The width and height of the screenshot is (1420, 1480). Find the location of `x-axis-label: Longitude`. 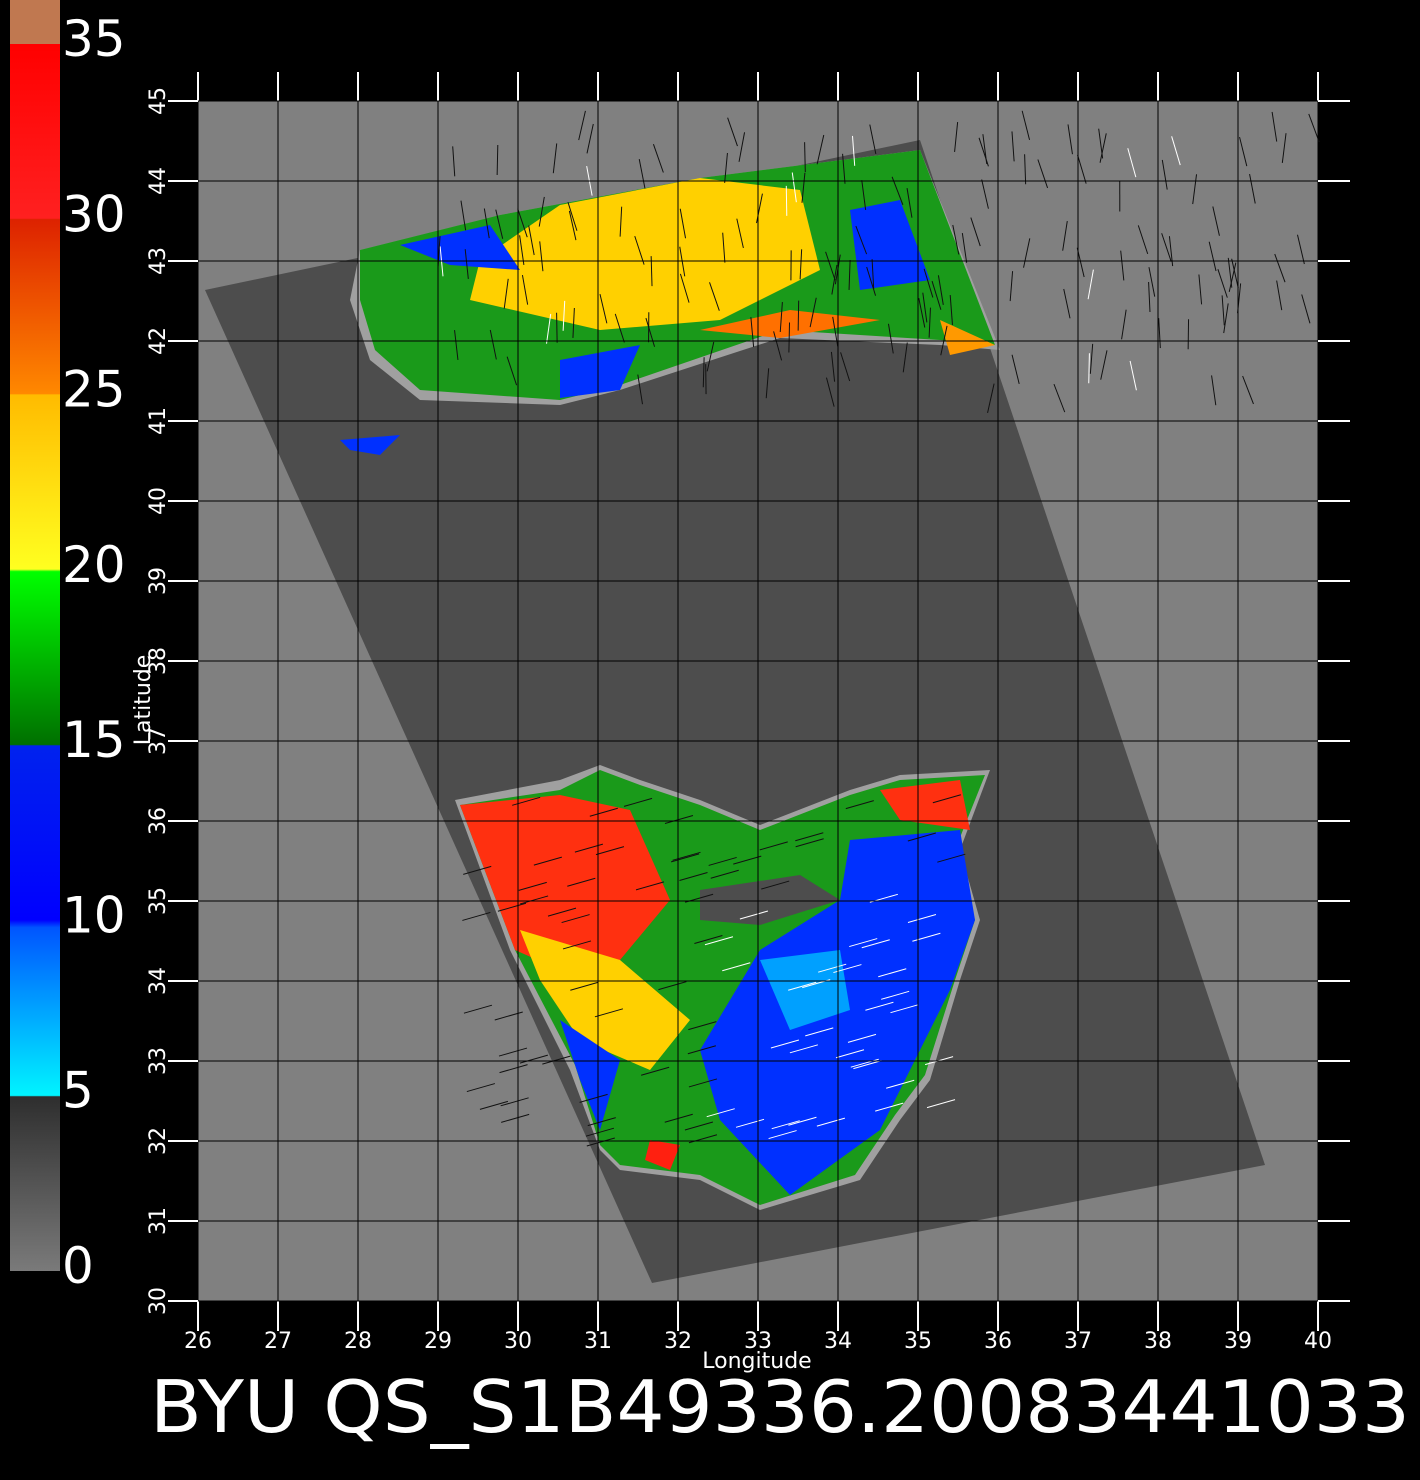

x-axis-label: Longitude is located at coordinates (756, 1361).